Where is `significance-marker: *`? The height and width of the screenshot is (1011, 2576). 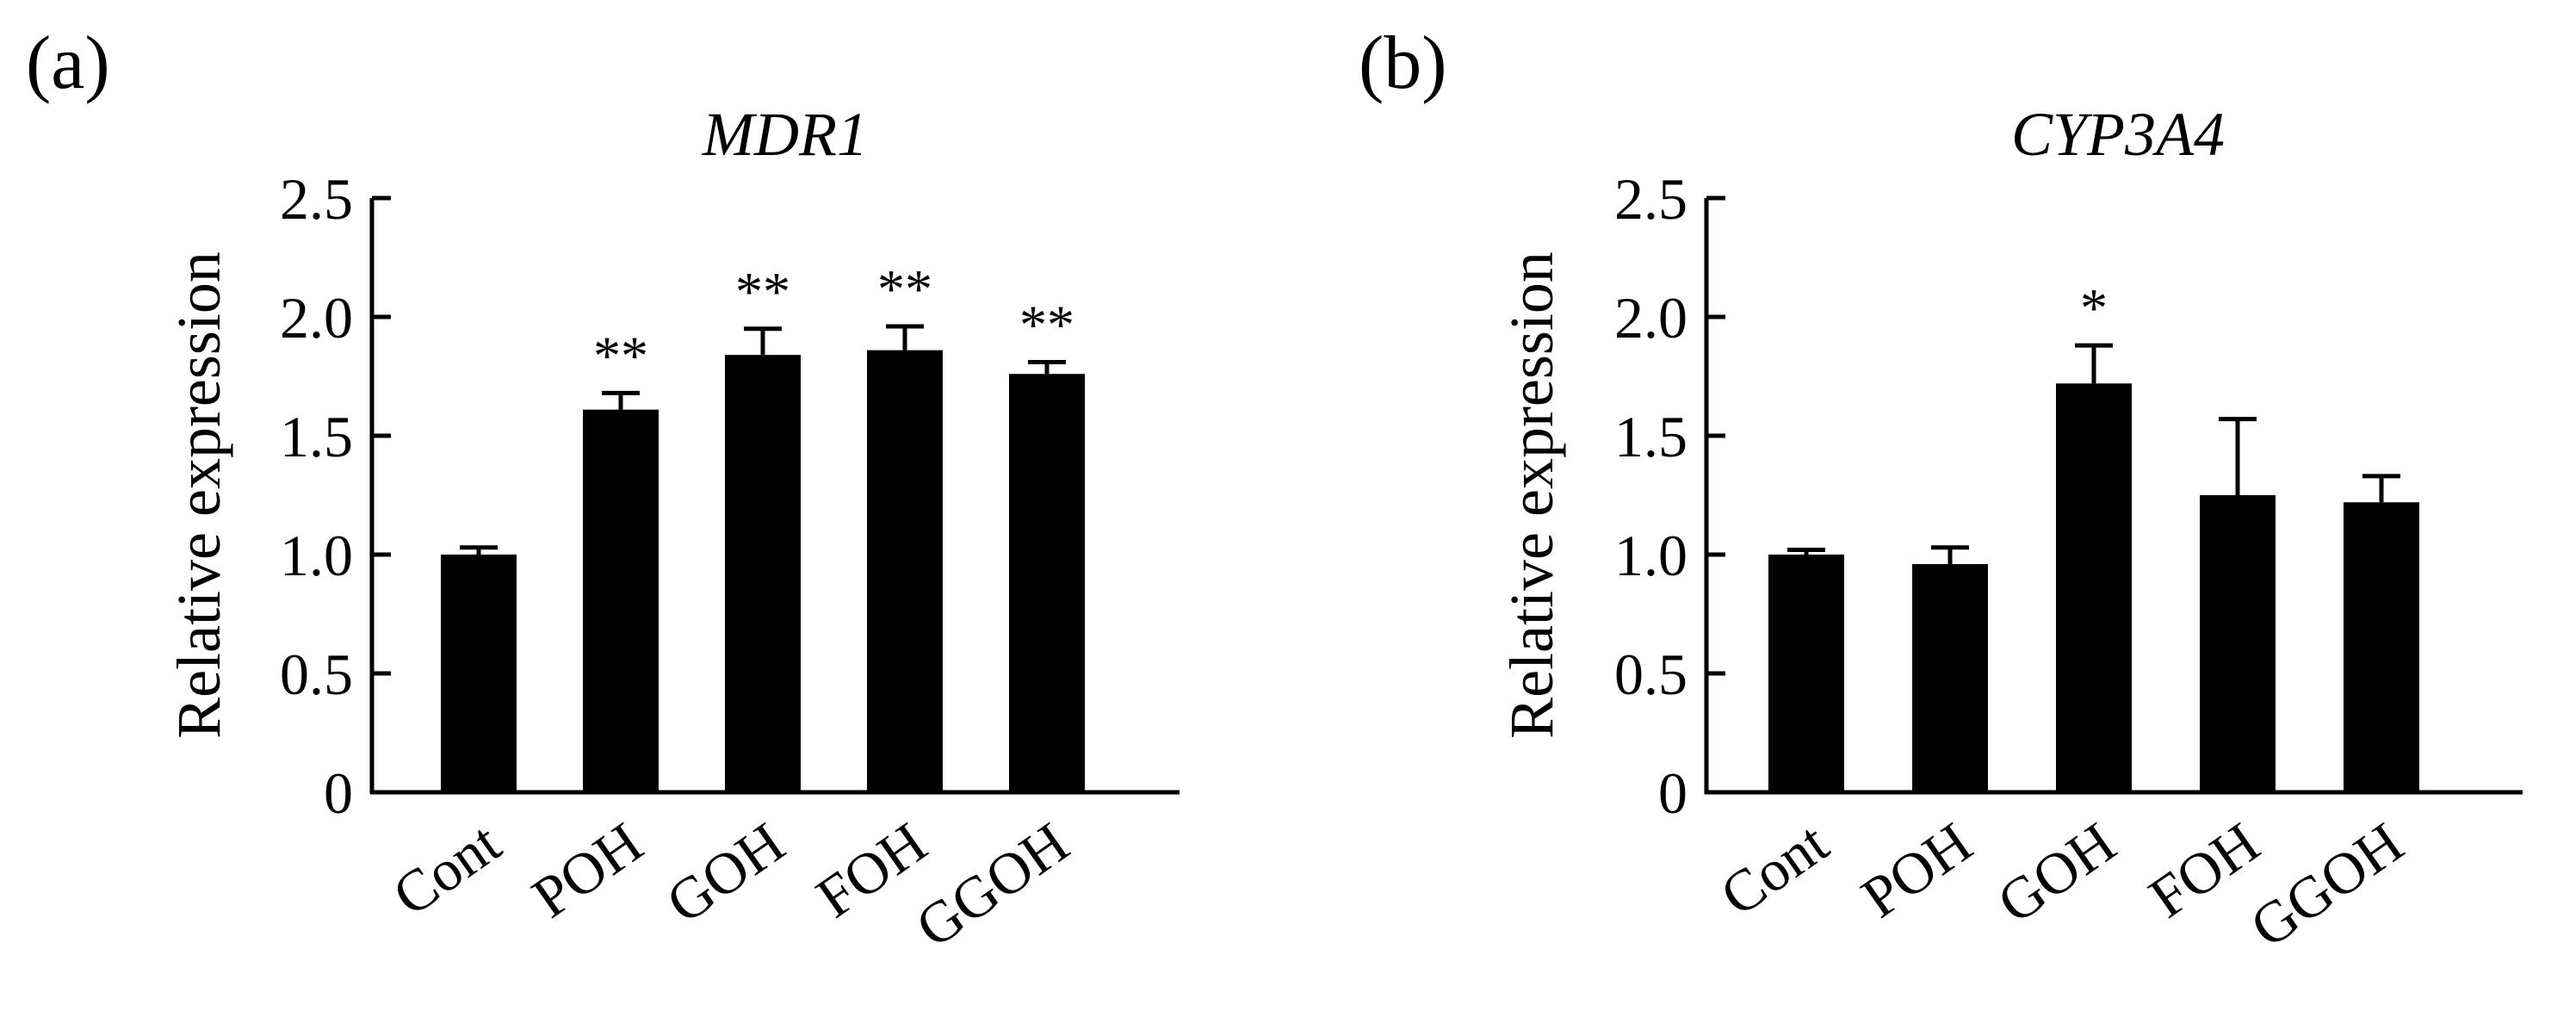
significance-marker: * is located at coordinates (2094, 307).